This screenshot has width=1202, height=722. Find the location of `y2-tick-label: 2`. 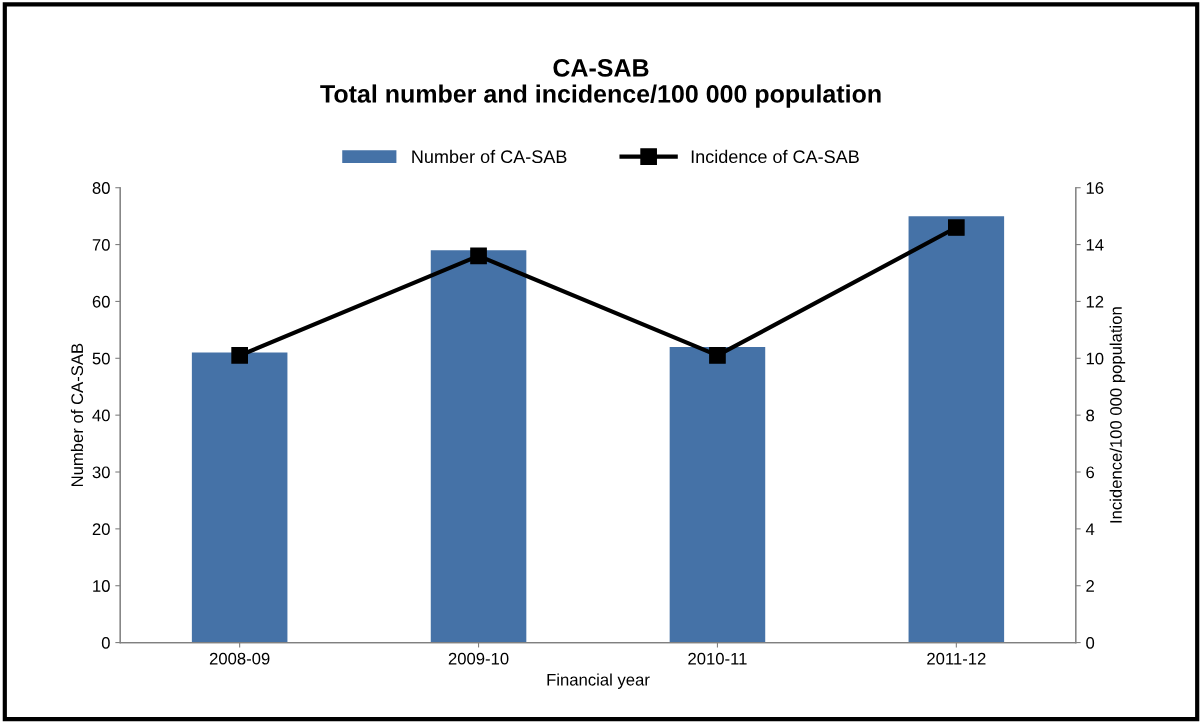

y2-tick-label: 2 is located at coordinates (1090, 586).